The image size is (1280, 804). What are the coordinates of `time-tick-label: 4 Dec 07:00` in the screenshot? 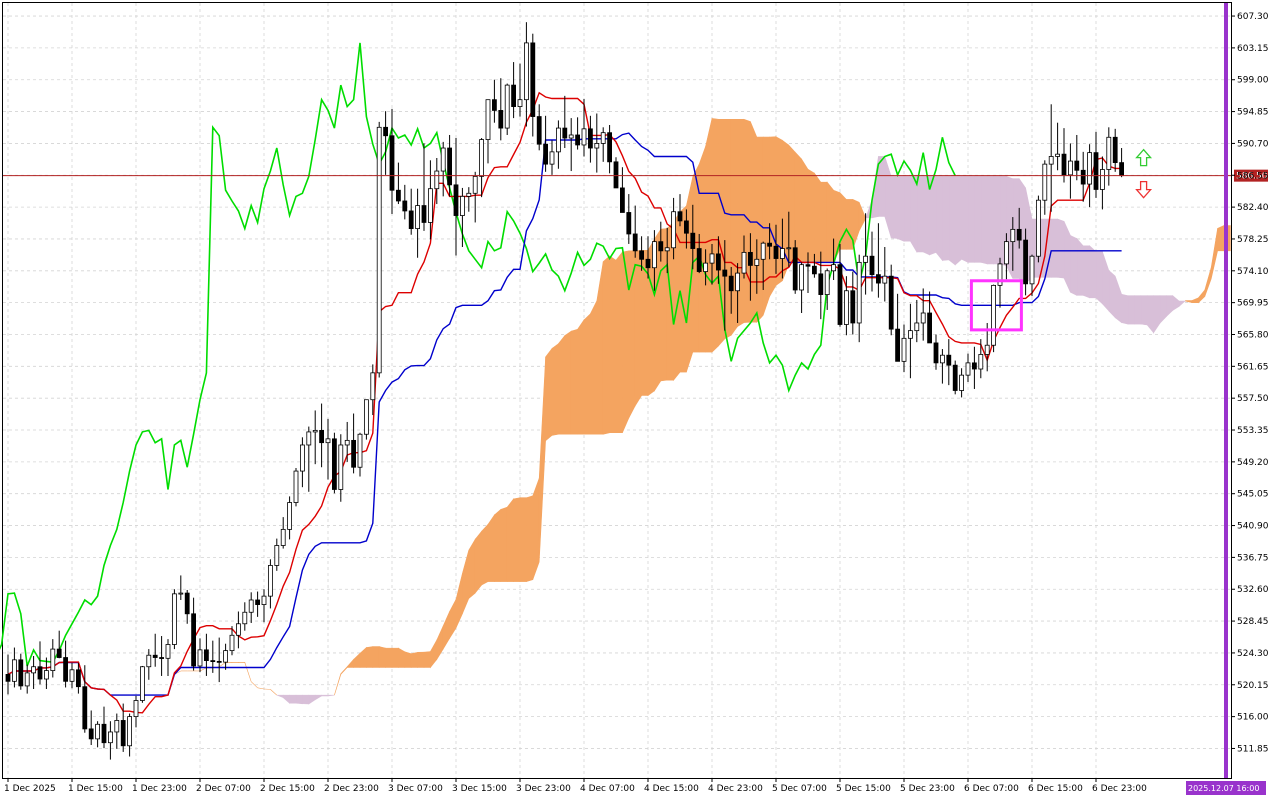 It's located at (607, 789).